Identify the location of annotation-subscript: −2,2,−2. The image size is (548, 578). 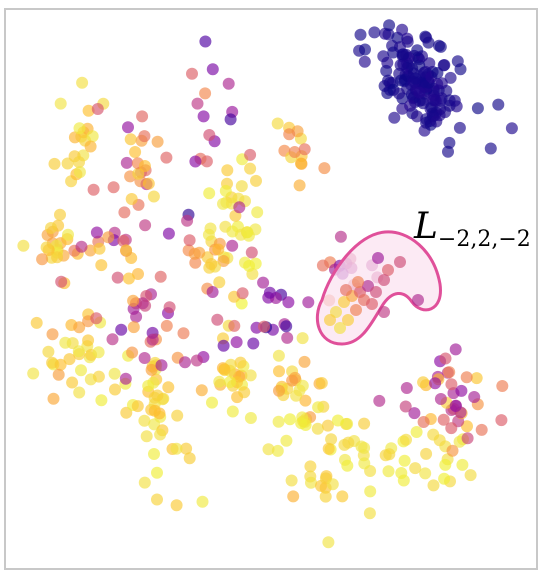
(484, 239).